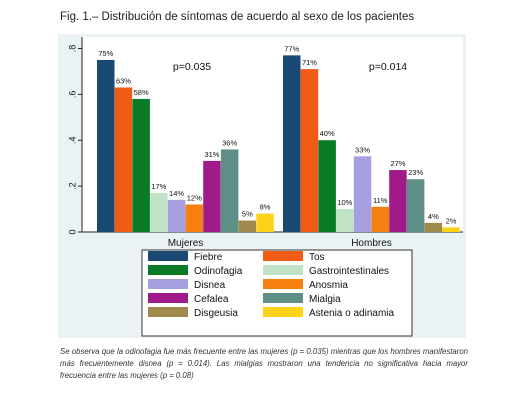 This screenshot has height=412, width=530. What do you see at coordinates (380, 200) in the screenshot?
I see `bar-value-label: 11%` at bounding box center [380, 200].